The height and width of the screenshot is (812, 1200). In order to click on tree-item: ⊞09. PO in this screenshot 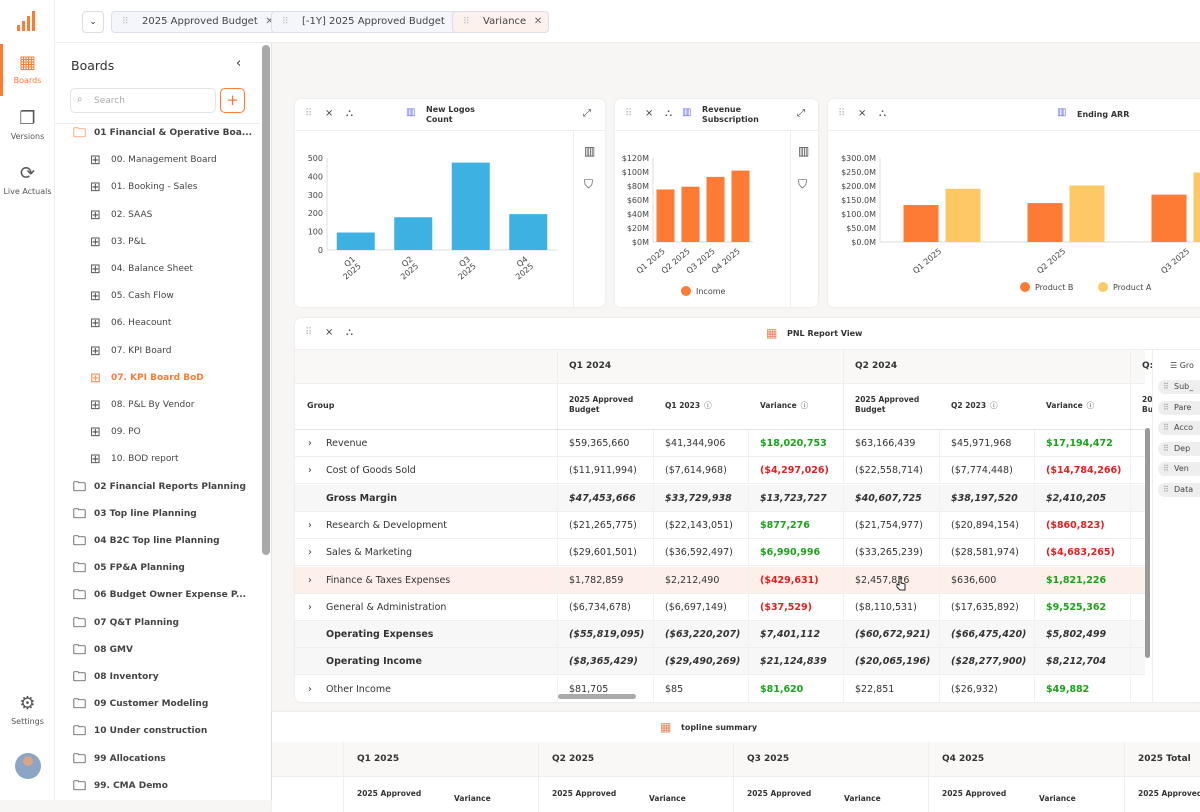, I will do `click(157, 432)`.